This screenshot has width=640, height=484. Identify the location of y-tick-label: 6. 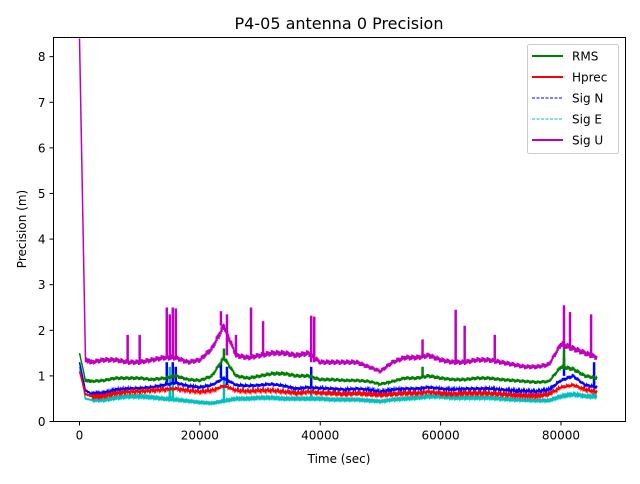
(42, 148).